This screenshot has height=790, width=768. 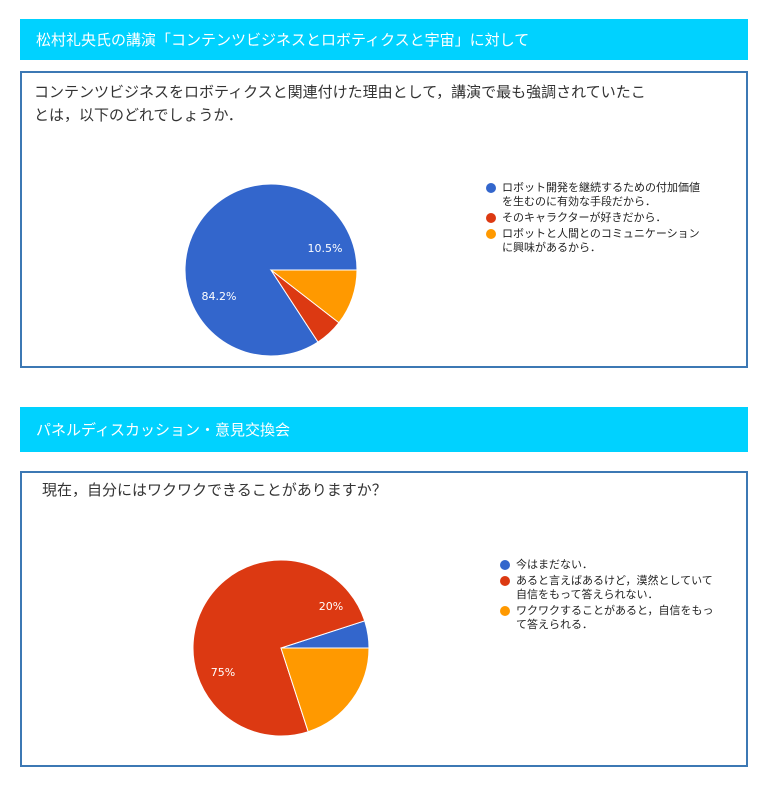 I want to click on pie-data-label-1: 84.2%, so click(x=219, y=296).